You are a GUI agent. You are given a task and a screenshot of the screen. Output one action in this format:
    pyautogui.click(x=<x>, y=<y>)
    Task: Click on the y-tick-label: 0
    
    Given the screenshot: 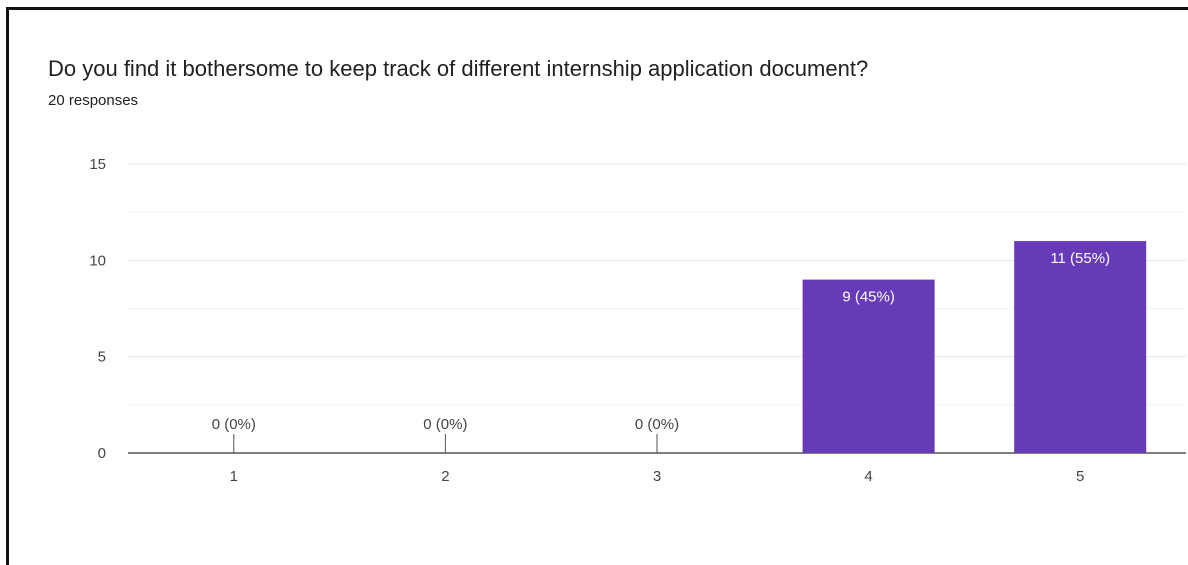 What is the action you would take?
    pyautogui.click(x=102, y=453)
    